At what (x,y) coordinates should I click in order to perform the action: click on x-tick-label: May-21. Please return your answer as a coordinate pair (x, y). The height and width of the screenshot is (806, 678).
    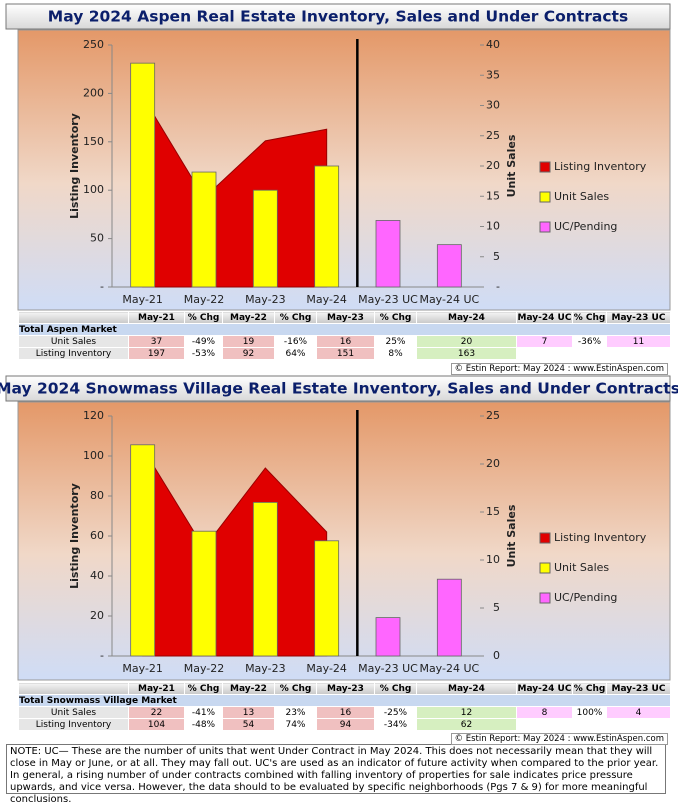
    Looking at the image, I should click on (142, 668).